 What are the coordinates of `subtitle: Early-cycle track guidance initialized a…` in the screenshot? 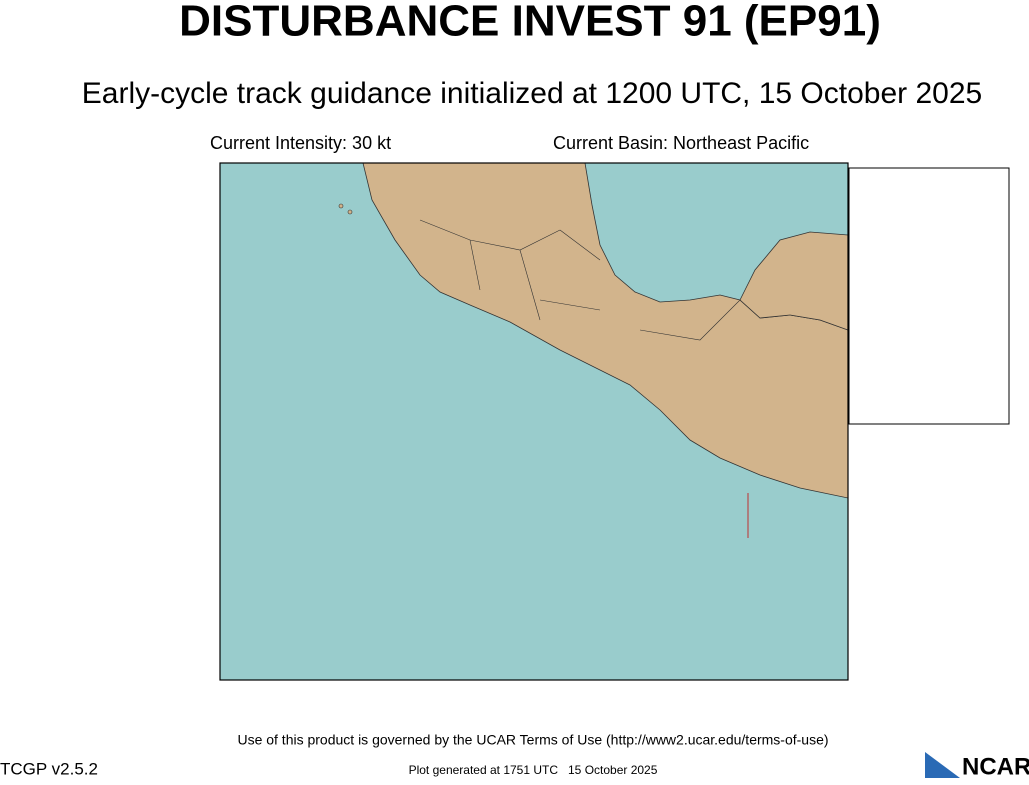 It's located at (532, 93).